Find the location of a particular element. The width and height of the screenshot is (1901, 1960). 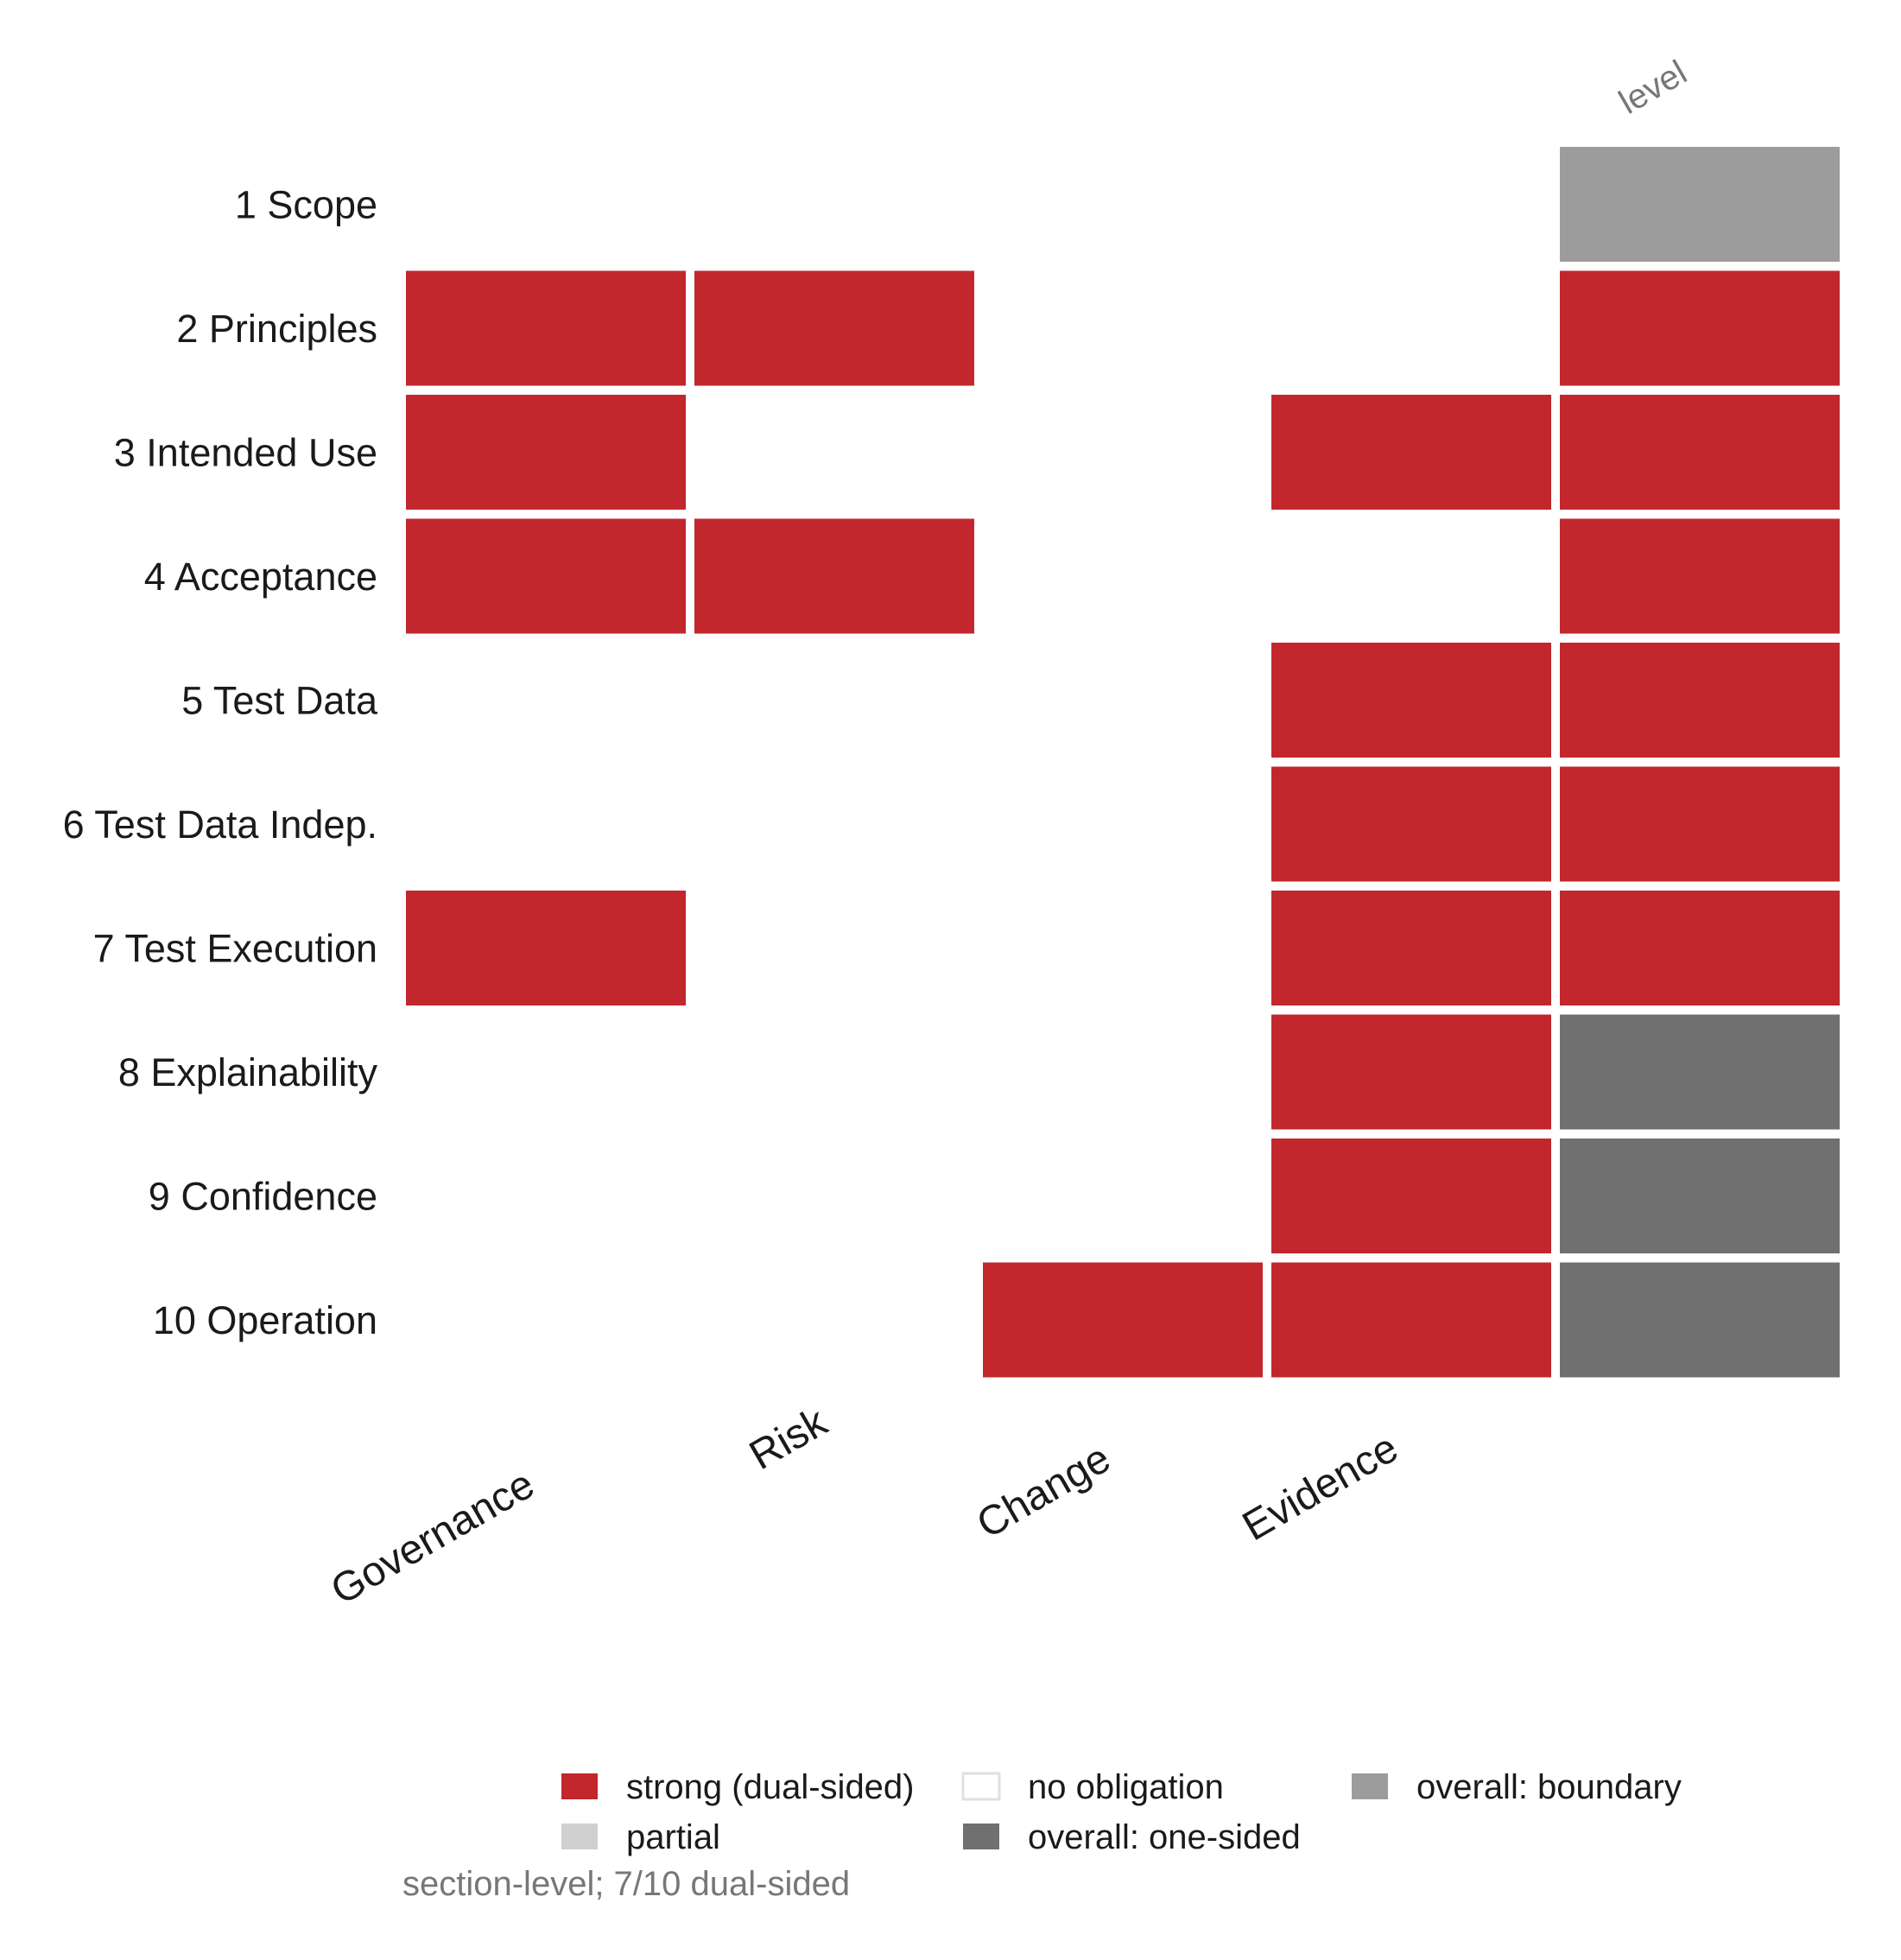

cell-10-operation-evidence is located at coordinates (1411, 1320).